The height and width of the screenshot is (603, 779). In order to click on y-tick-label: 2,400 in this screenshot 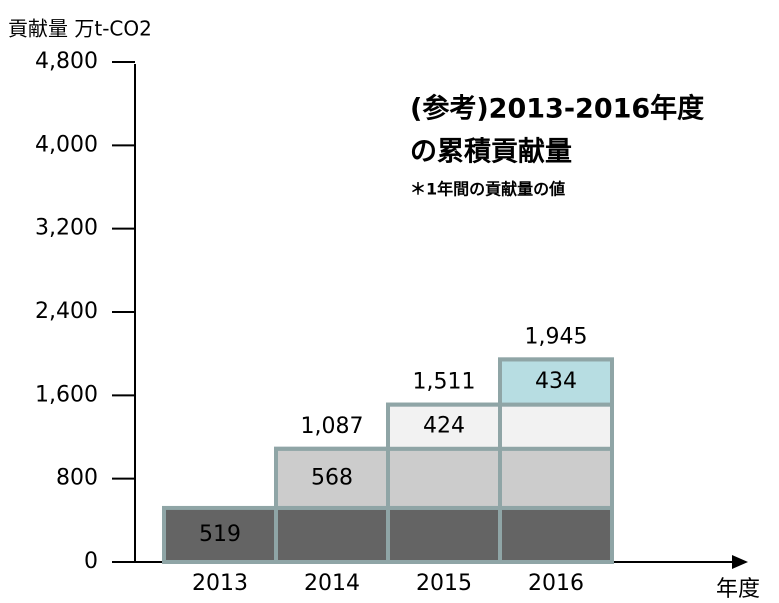, I will do `click(66, 311)`.